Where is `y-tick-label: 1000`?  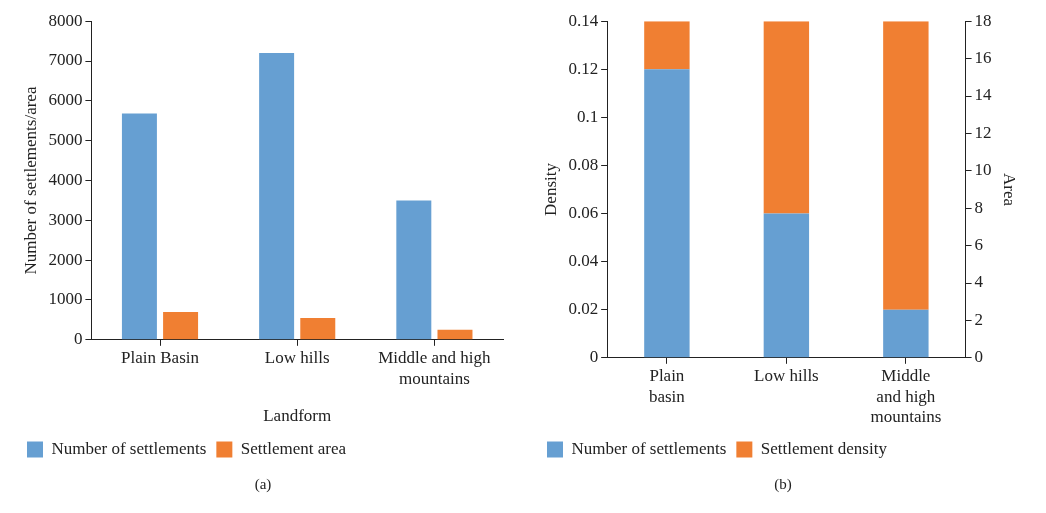
y-tick-label: 1000 is located at coordinates (65, 299).